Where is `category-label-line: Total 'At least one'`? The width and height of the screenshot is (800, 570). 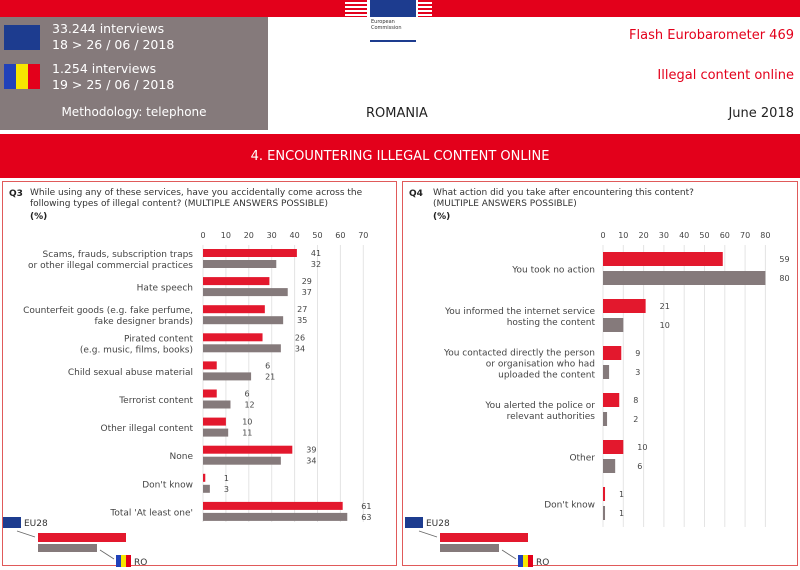 category-label-line: Total 'At least one' is located at coordinates (151, 513).